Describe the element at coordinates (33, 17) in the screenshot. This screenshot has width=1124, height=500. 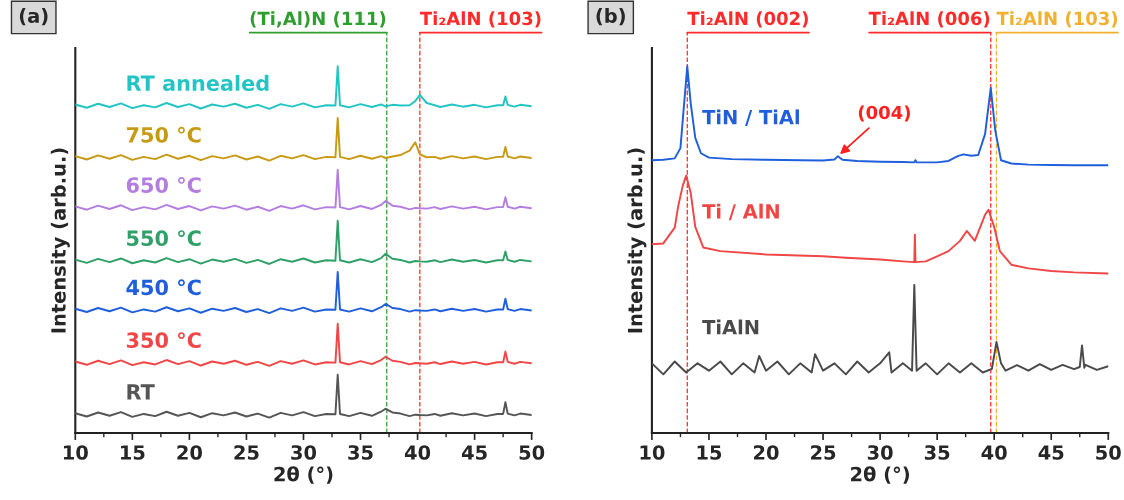
I see `chart-title: (a)` at that location.